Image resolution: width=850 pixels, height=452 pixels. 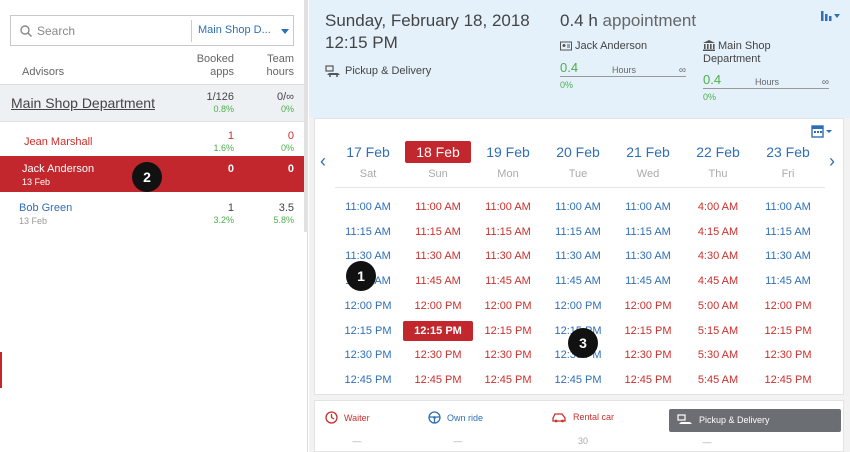 I want to click on transport-option-waiter: Waiter —, so click(x=347, y=428).